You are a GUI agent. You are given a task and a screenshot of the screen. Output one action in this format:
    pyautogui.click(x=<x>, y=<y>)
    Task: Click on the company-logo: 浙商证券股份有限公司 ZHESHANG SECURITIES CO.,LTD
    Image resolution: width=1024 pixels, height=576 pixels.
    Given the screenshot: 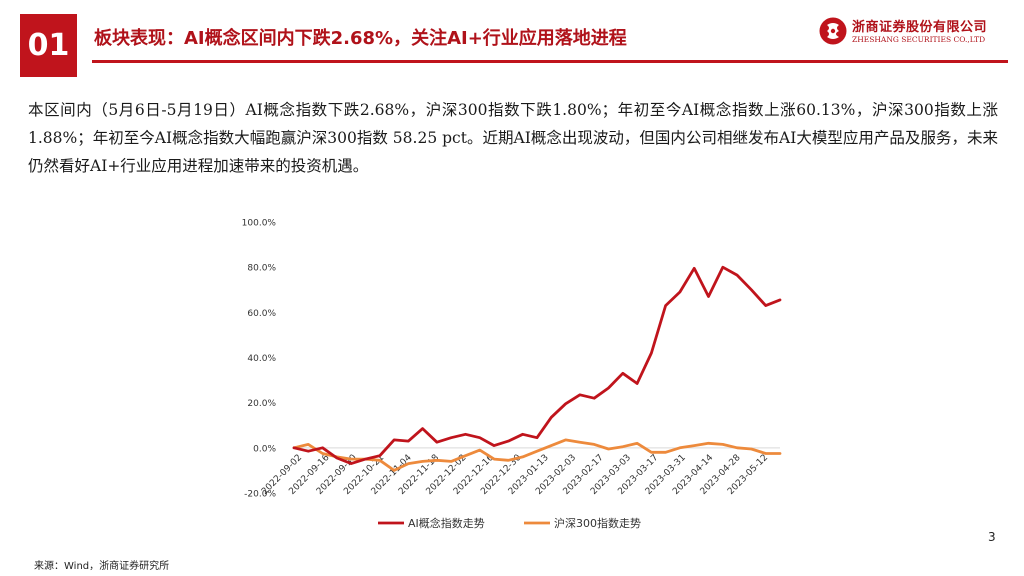 What is the action you would take?
    pyautogui.click(x=913, y=34)
    